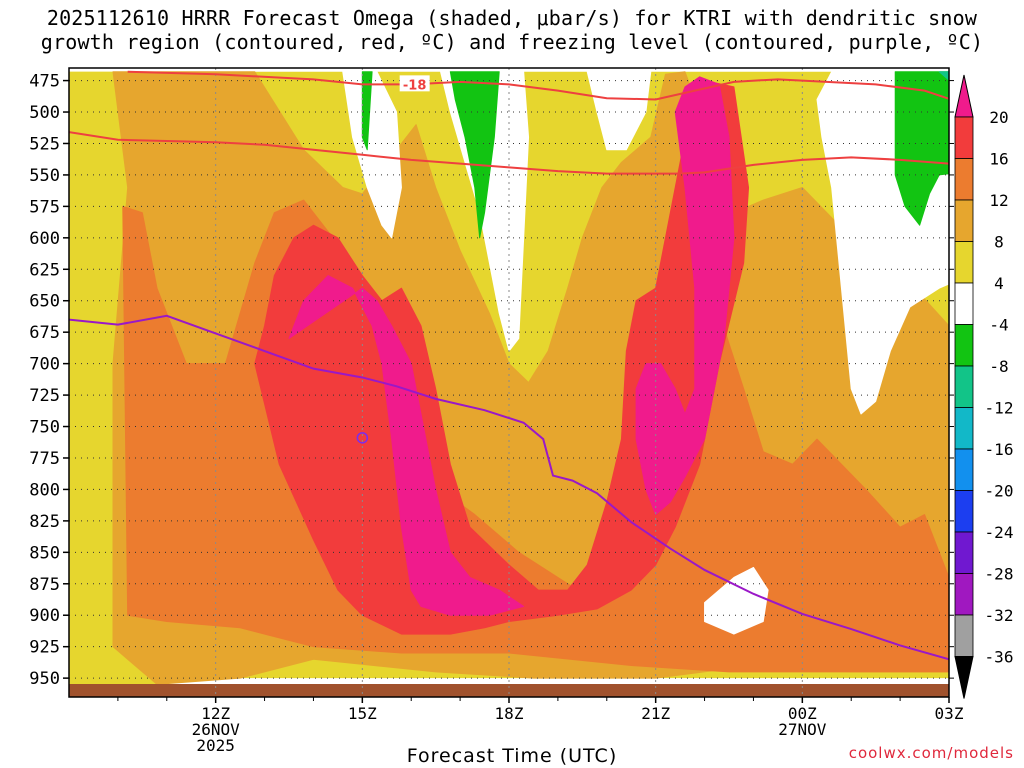  Describe the element at coordinates (44, 490) in the screenshot. I see `y-tick-label-800: 800` at that location.